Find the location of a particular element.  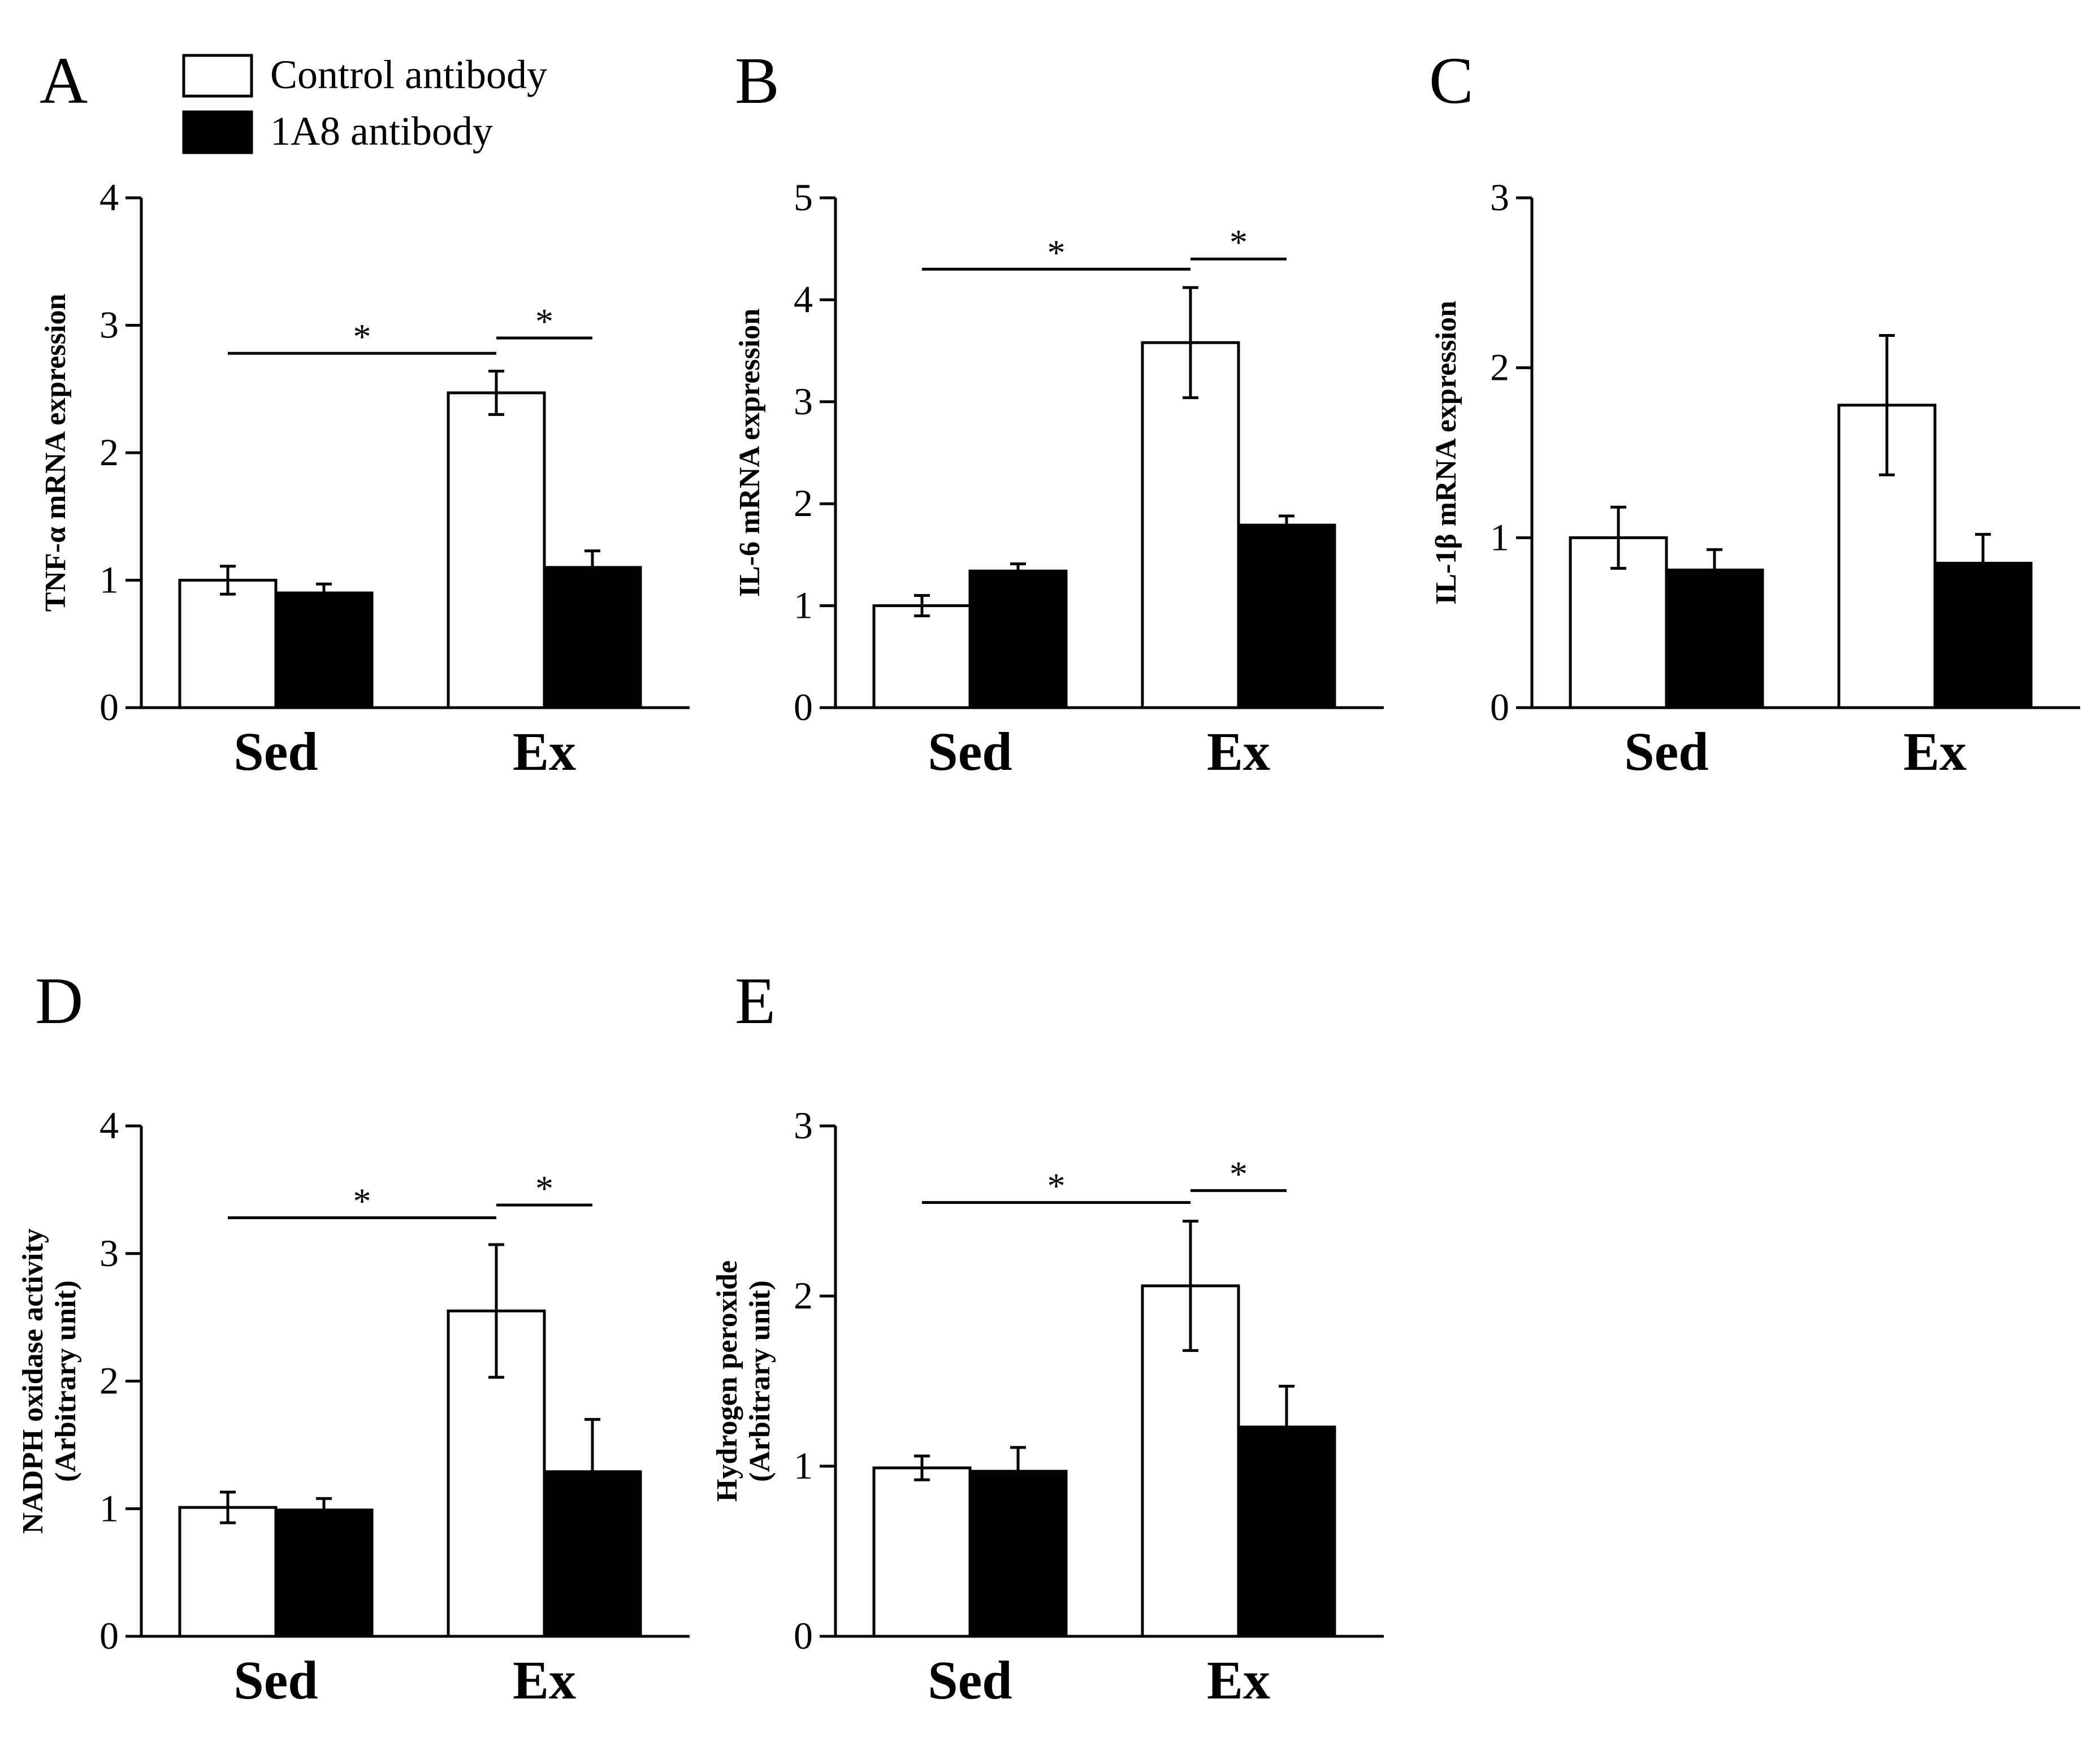

y-tick-label: 5 is located at coordinates (803, 197).